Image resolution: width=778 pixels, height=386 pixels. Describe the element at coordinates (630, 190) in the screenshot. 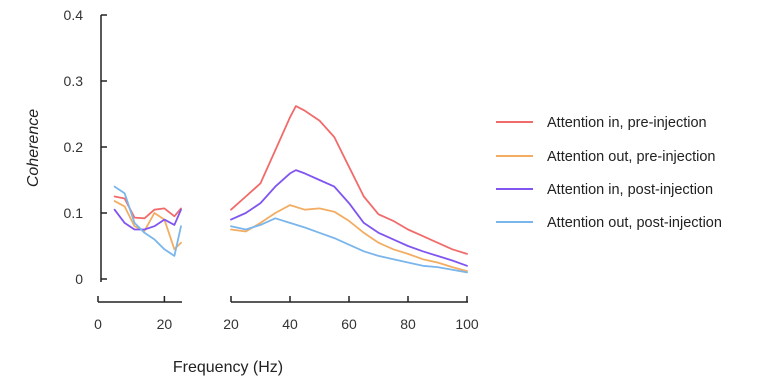

I see `legend-label: Attention in, post-injection` at that location.